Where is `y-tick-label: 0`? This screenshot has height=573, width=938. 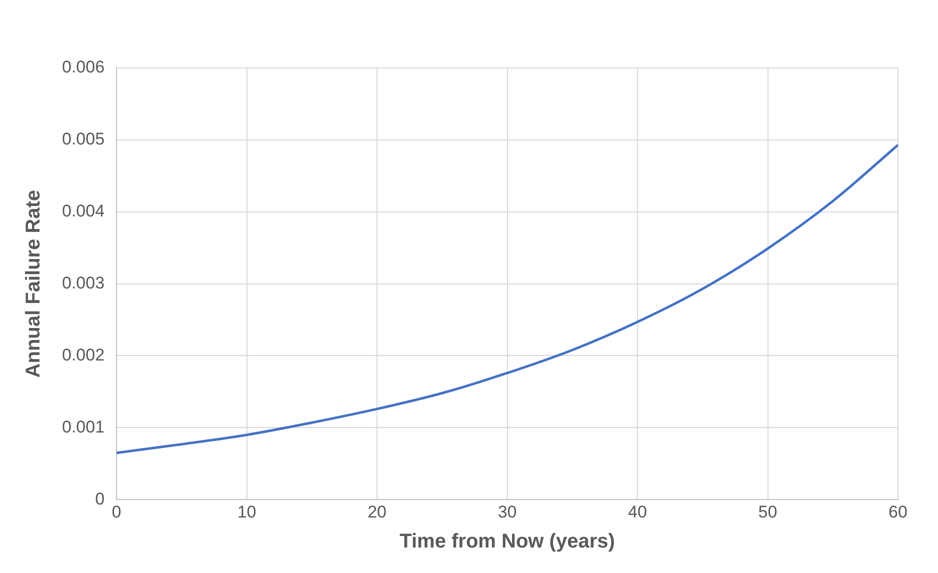
y-tick-label: 0 is located at coordinates (100, 498).